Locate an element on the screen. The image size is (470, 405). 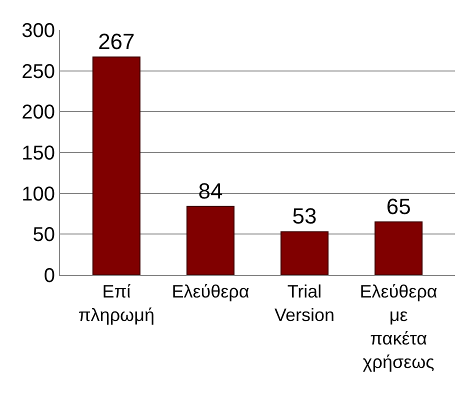
data-label: 267 is located at coordinates (116, 41).